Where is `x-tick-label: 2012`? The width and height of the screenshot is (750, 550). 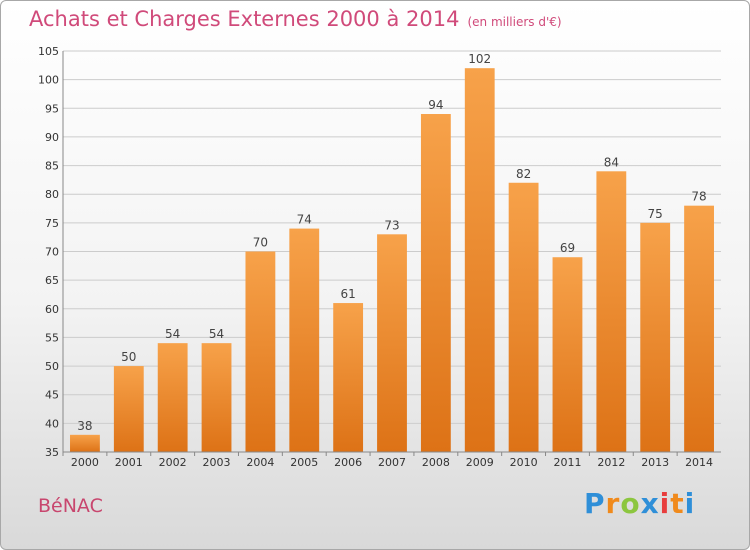 x-tick-label: 2012 is located at coordinates (611, 462).